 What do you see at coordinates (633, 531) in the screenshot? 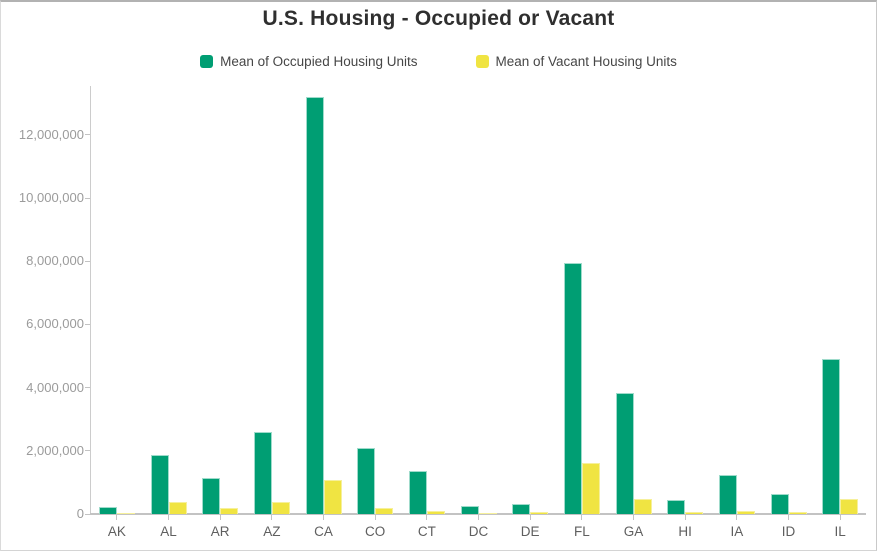
I see `x-axis-label-ga: GA` at bounding box center [633, 531].